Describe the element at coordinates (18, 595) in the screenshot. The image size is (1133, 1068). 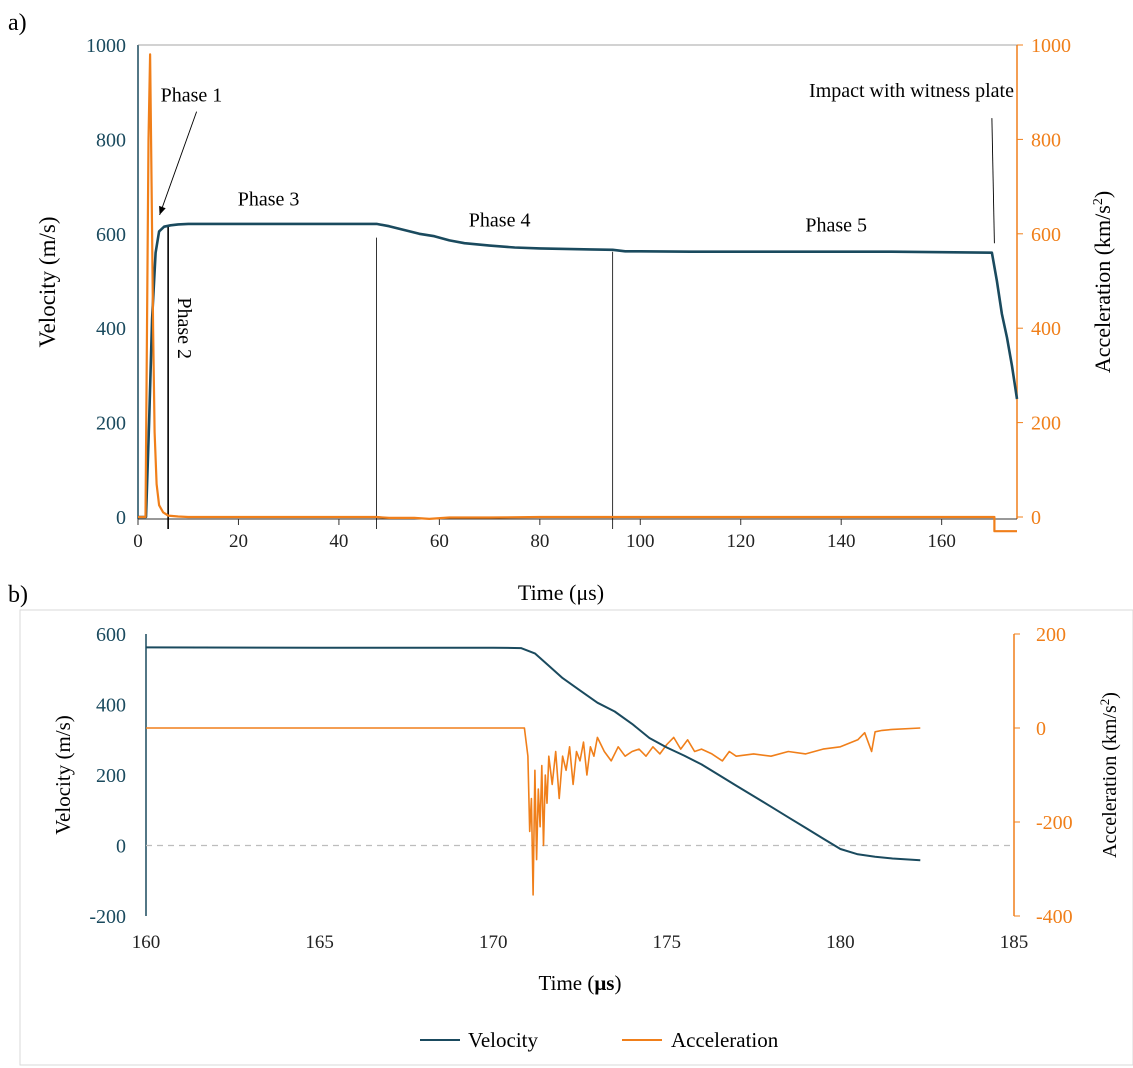
I see `panel-b-label: b)` at that location.